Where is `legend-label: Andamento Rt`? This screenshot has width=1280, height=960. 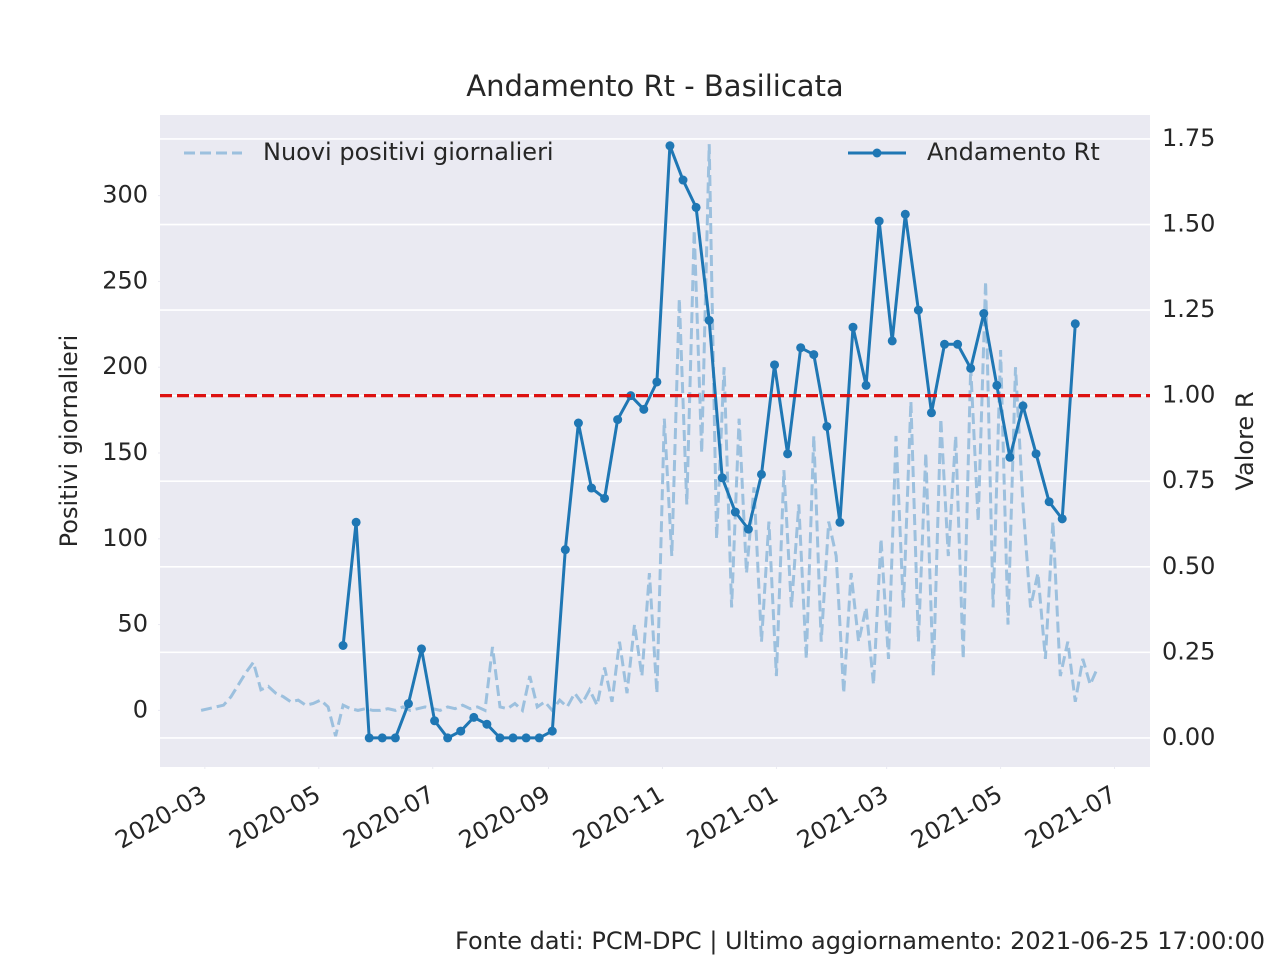
legend-label: Andamento Rt is located at coordinates (1013, 152).